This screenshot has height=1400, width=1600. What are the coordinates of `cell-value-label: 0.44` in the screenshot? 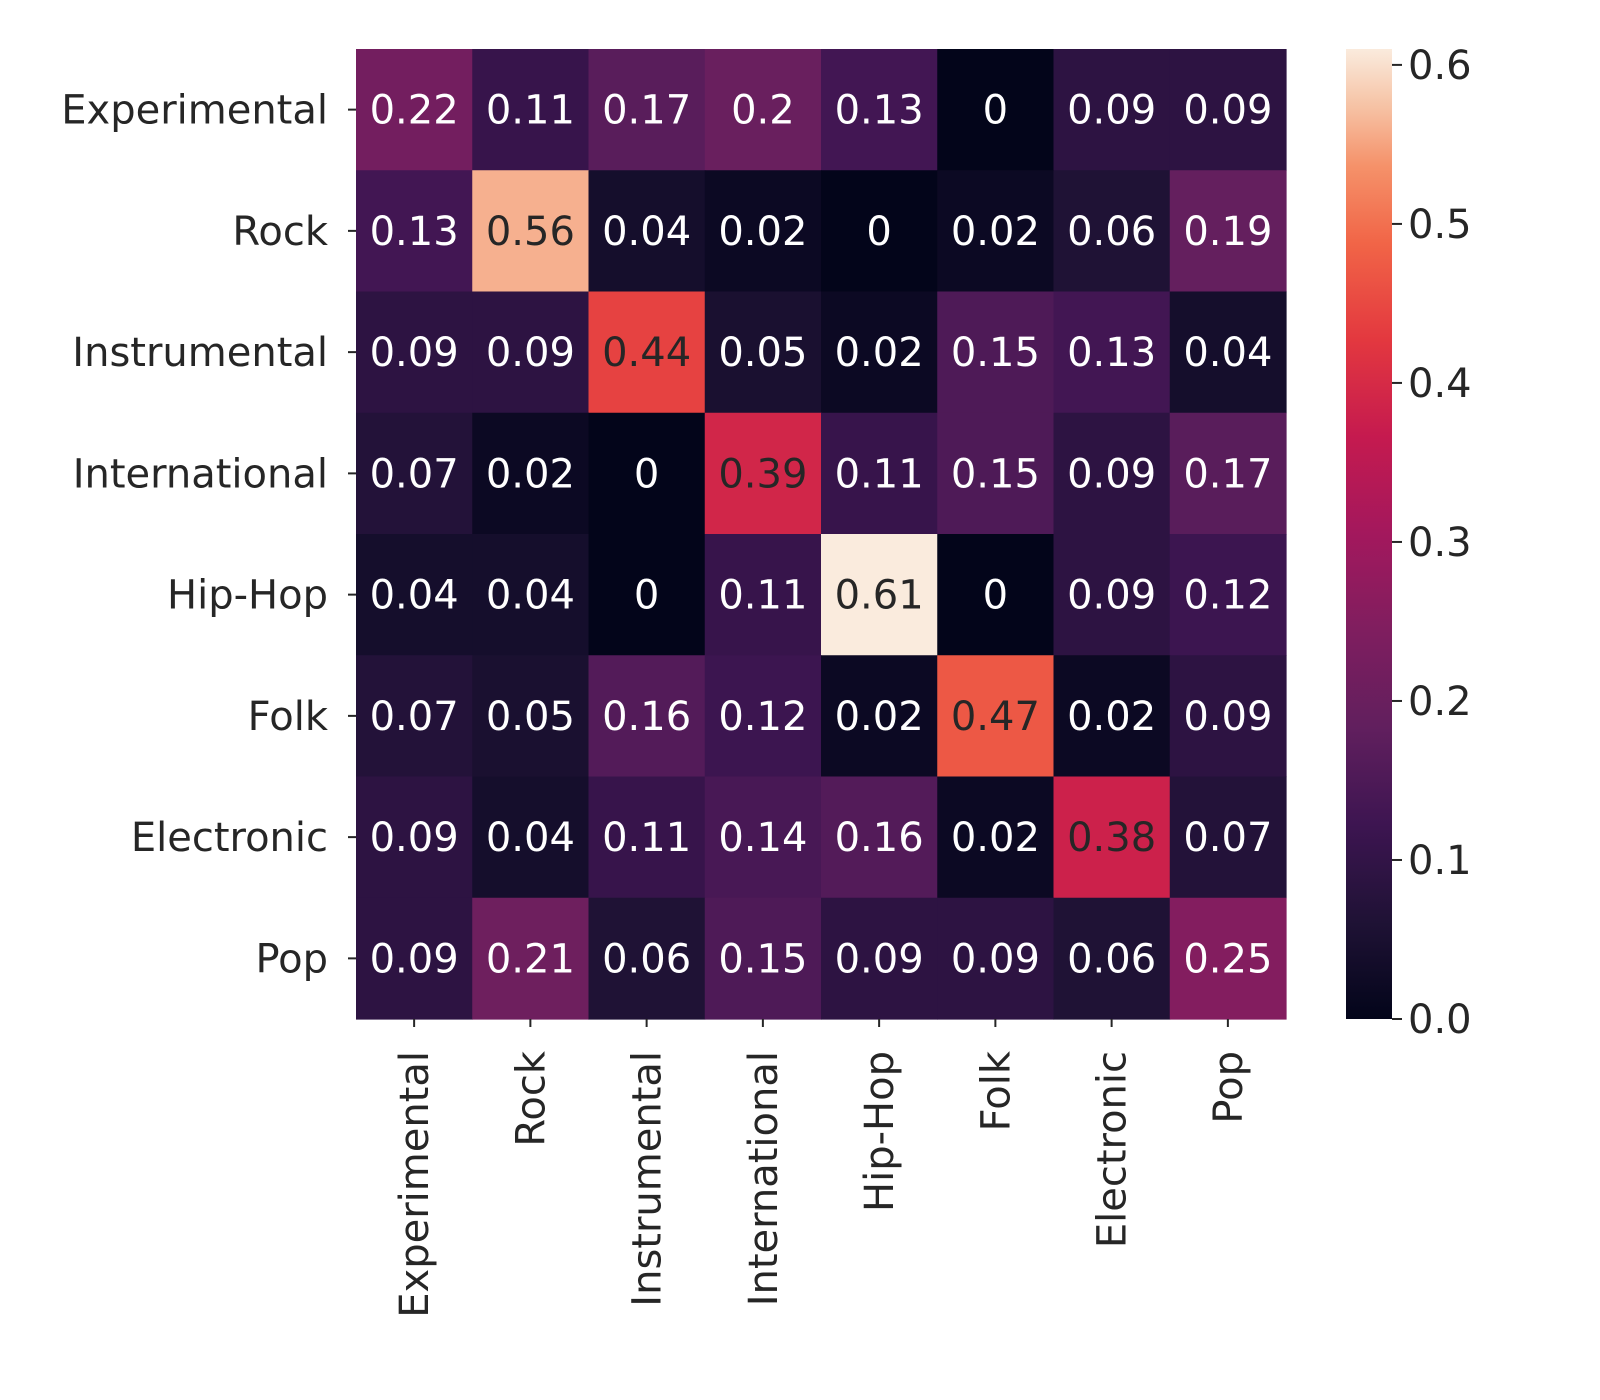 It's located at (646, 353).